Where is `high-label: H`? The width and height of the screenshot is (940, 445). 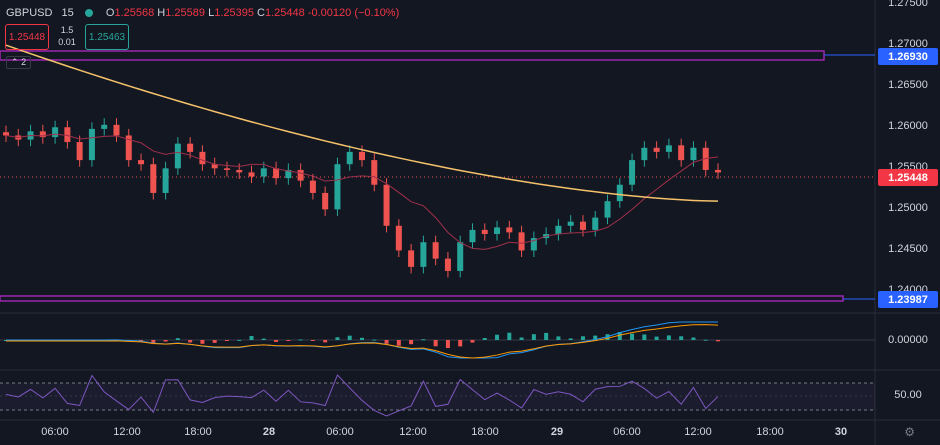 high-label: H is located at coordinates (161, 13).